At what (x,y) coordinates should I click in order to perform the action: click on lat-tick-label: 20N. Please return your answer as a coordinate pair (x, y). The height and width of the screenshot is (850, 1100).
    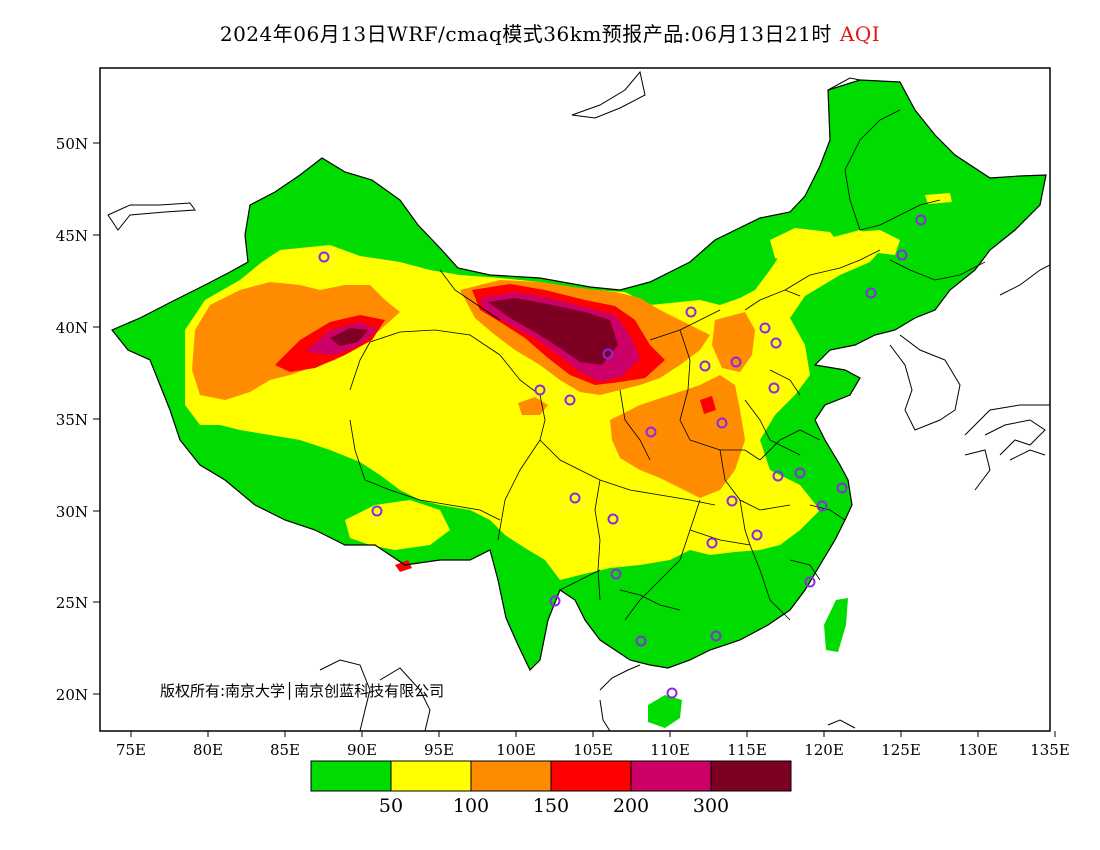
    Looking at the image, I should click on (72, 695).